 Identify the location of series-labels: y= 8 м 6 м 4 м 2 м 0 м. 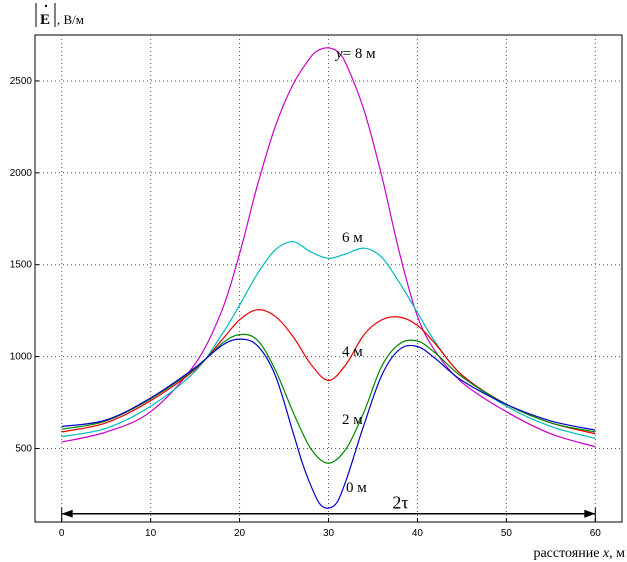
(355, 271).